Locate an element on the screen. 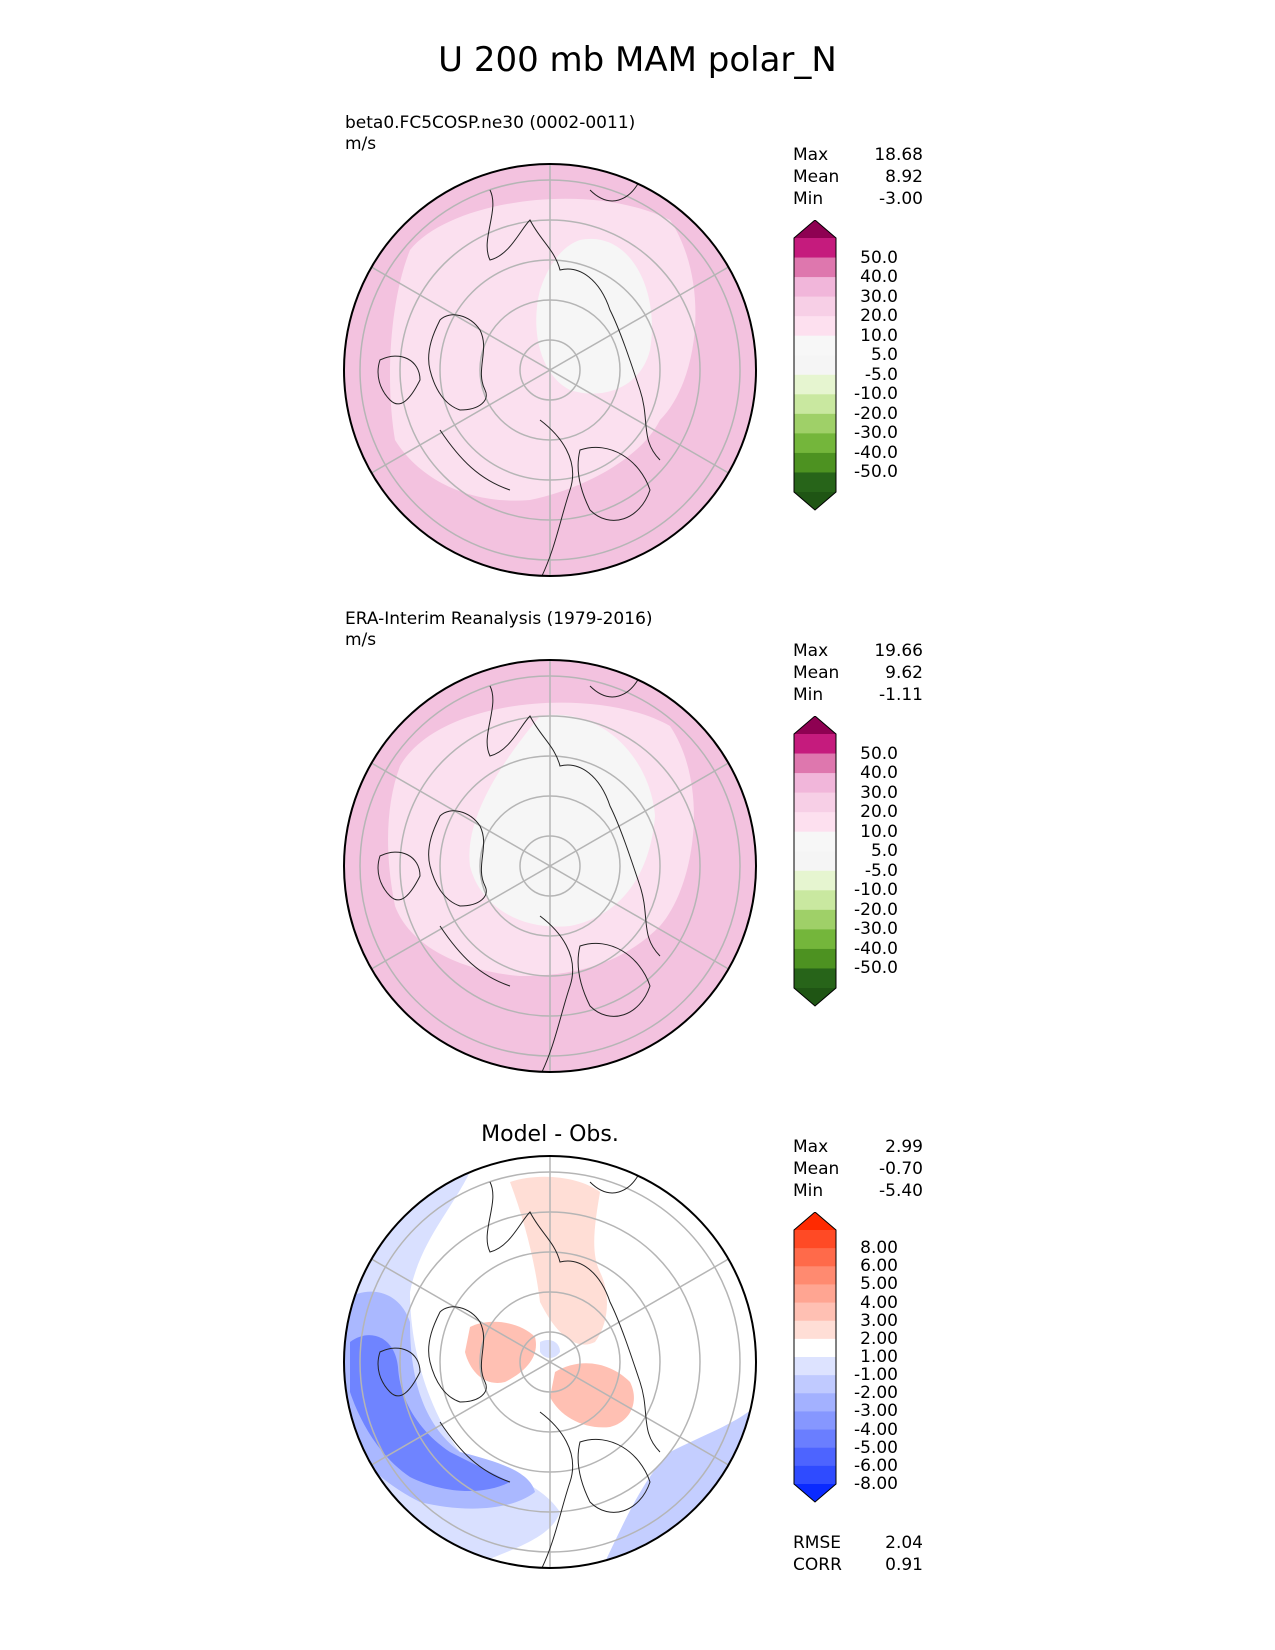 This screenshot has height=1650, width=1275. difference-title: Model - Obs. is located at coordinates (550, 1134).